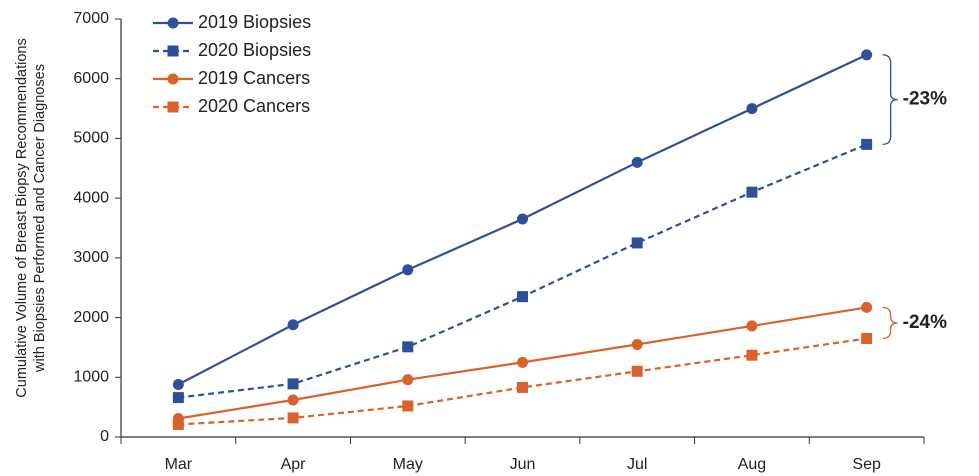 The height and width of the screenshot is (476, 979). What do you see at coordinates (866, 464) in the screenshot?
I see `x-tick-label: Sep` at bounding box center [866, 464].